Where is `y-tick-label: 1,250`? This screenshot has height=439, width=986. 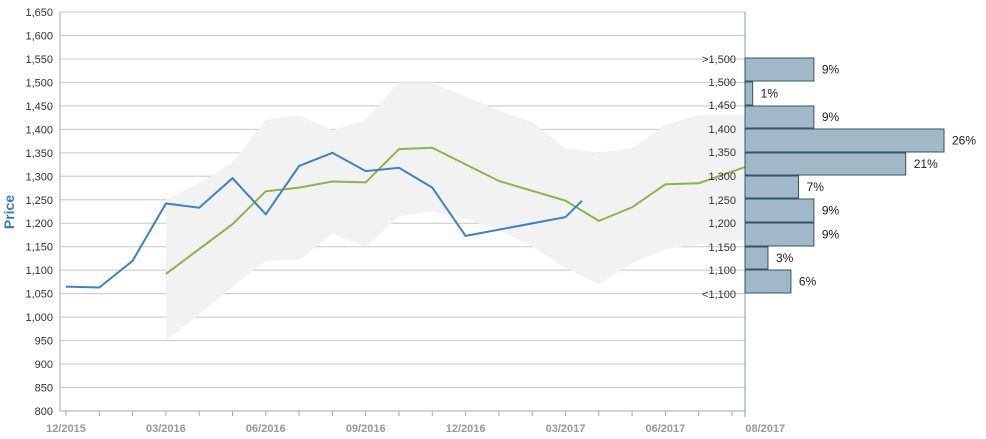
y-tick-label: 1,250 is located at coordinates (39, 201).